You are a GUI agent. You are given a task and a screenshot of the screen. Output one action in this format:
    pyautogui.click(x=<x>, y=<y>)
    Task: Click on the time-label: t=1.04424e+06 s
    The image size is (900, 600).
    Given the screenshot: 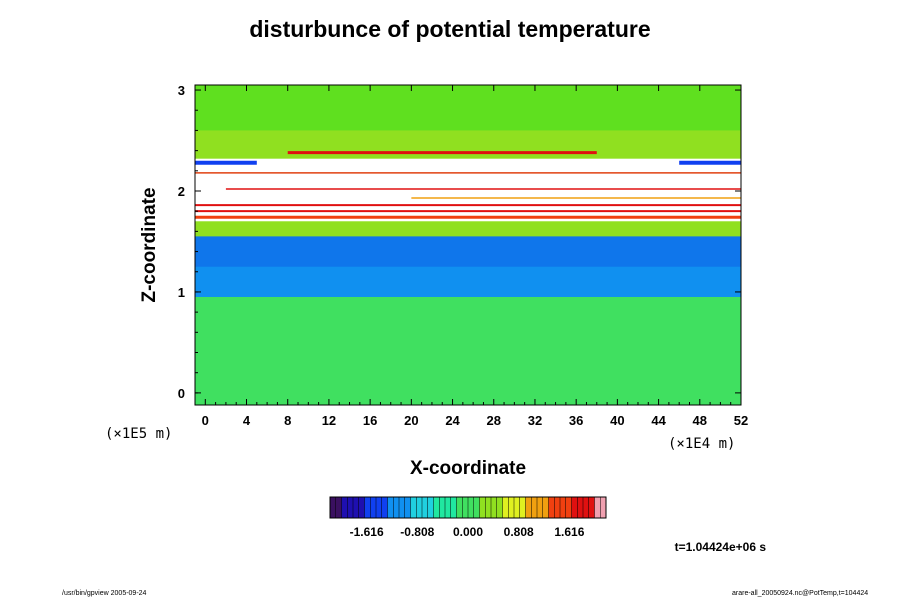 What is the action you would take?
    pyautogui.click(x=720, y=547)
    